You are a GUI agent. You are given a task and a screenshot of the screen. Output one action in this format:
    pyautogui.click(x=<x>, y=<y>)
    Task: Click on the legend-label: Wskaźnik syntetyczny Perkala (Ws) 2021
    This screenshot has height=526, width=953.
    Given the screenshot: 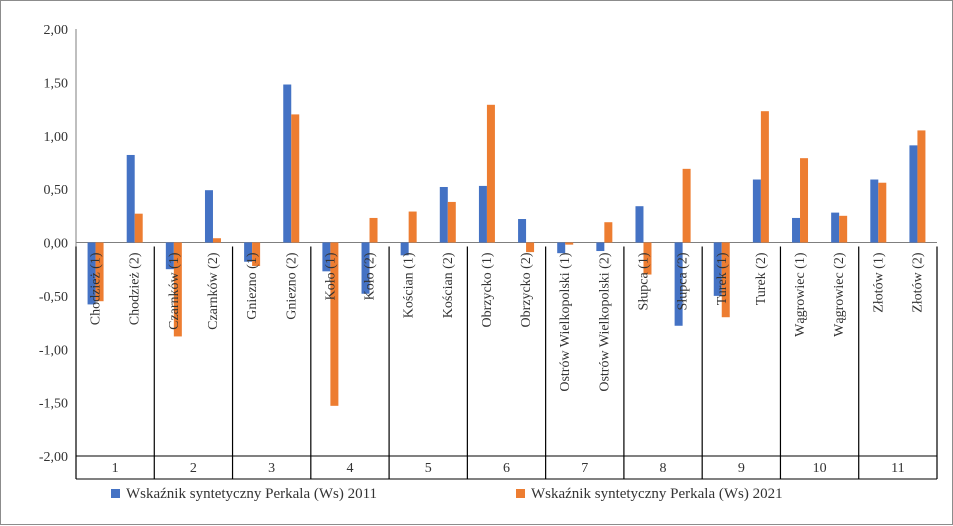 What is the action you would take?
    pyautogui.click(x=657, y=494)
    